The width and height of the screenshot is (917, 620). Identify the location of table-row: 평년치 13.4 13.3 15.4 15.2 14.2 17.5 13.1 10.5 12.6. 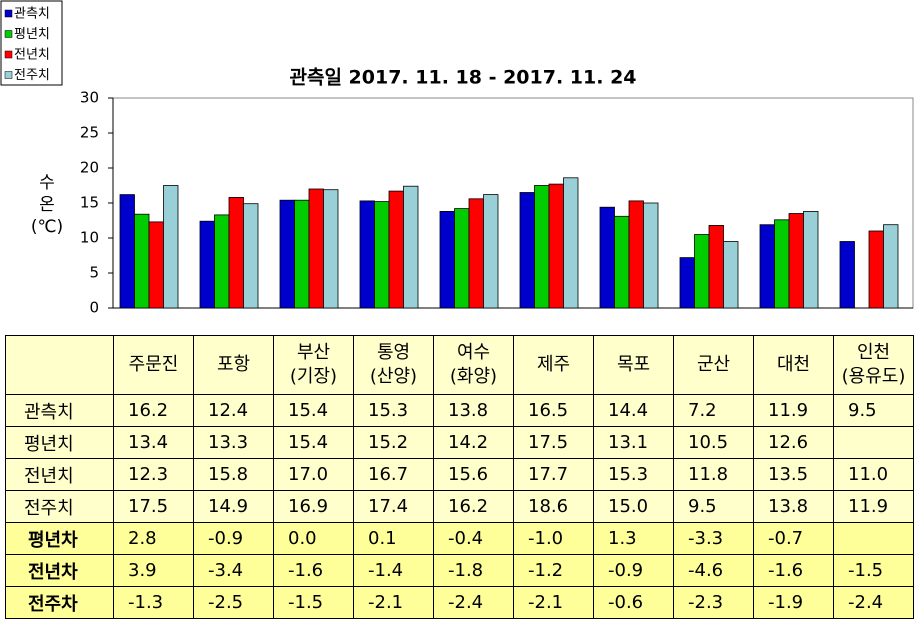
(459, 442).